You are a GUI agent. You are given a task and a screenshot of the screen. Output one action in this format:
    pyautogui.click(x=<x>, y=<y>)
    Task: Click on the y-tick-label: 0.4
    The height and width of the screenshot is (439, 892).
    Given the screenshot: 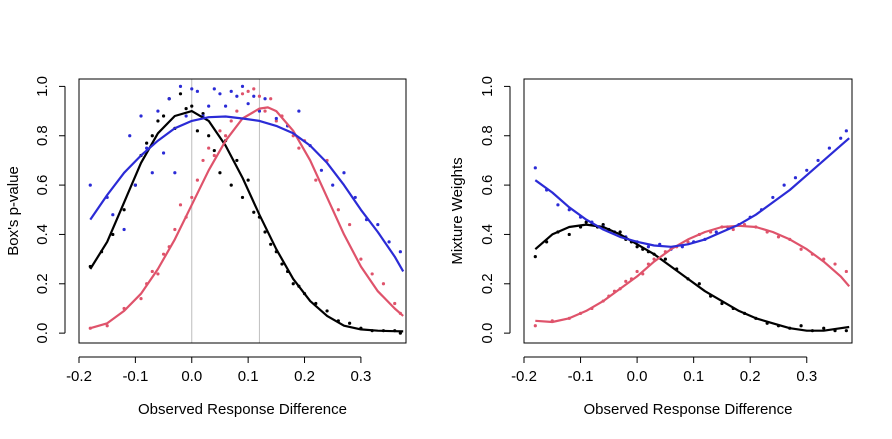 What is the action you would take?
    pyautogui.click(x=487, y=234)
    